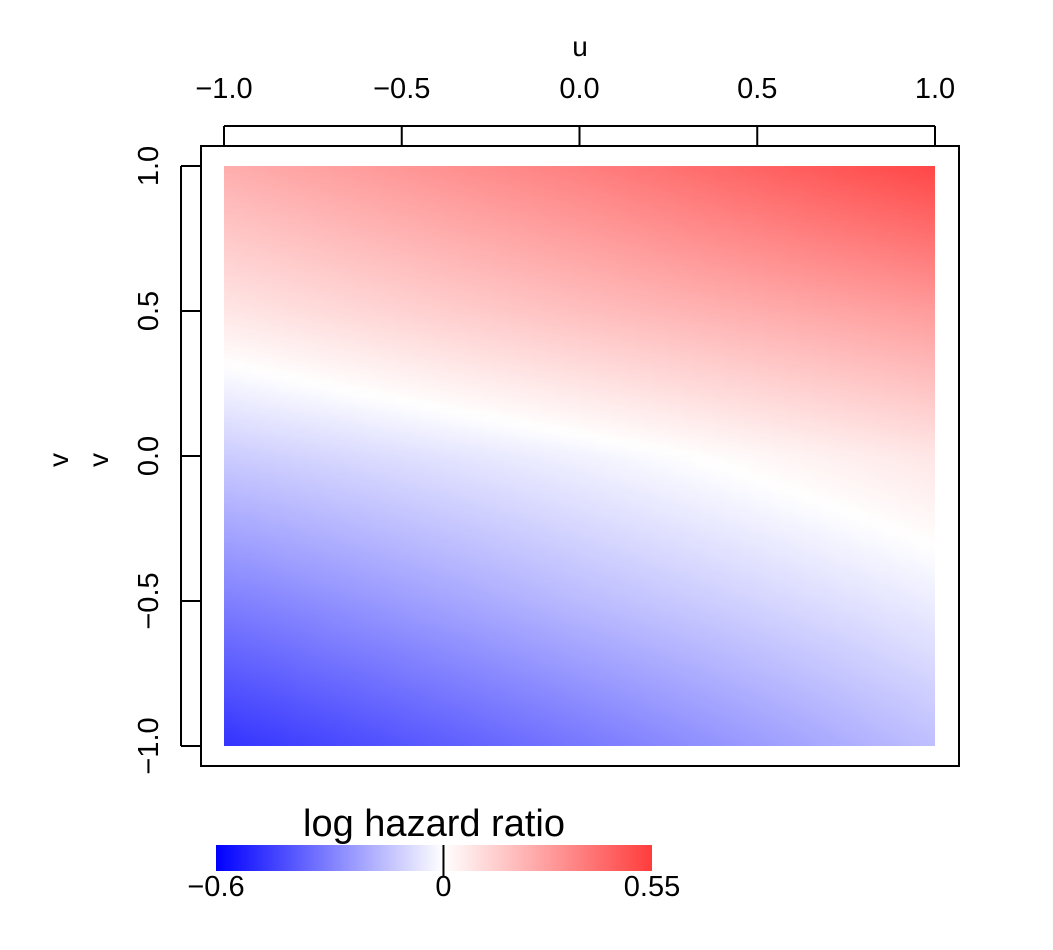 The height and width of the screenshot is (950, 1053). What do you see at coordinates (935, 89) in the screenshot?
I see `x-tick-label: 1.0` at bounding box center [935, 89].